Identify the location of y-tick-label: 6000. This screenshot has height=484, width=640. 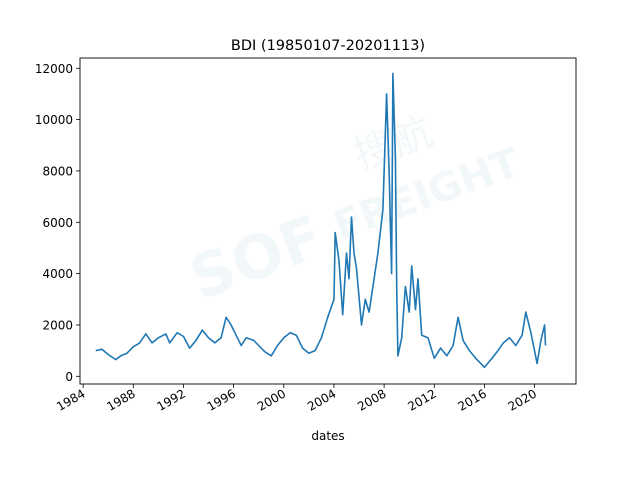
(57, 223).